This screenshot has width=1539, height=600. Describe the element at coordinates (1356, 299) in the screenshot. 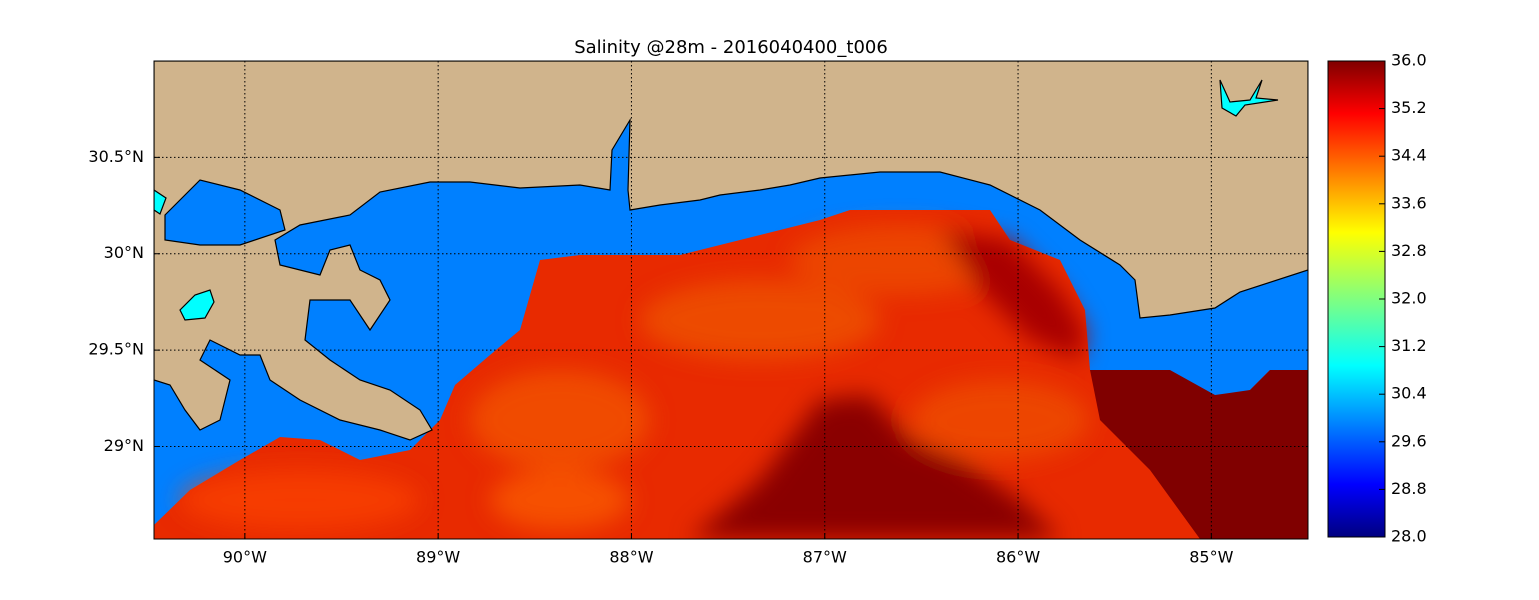

I see `colorbar` at that location.